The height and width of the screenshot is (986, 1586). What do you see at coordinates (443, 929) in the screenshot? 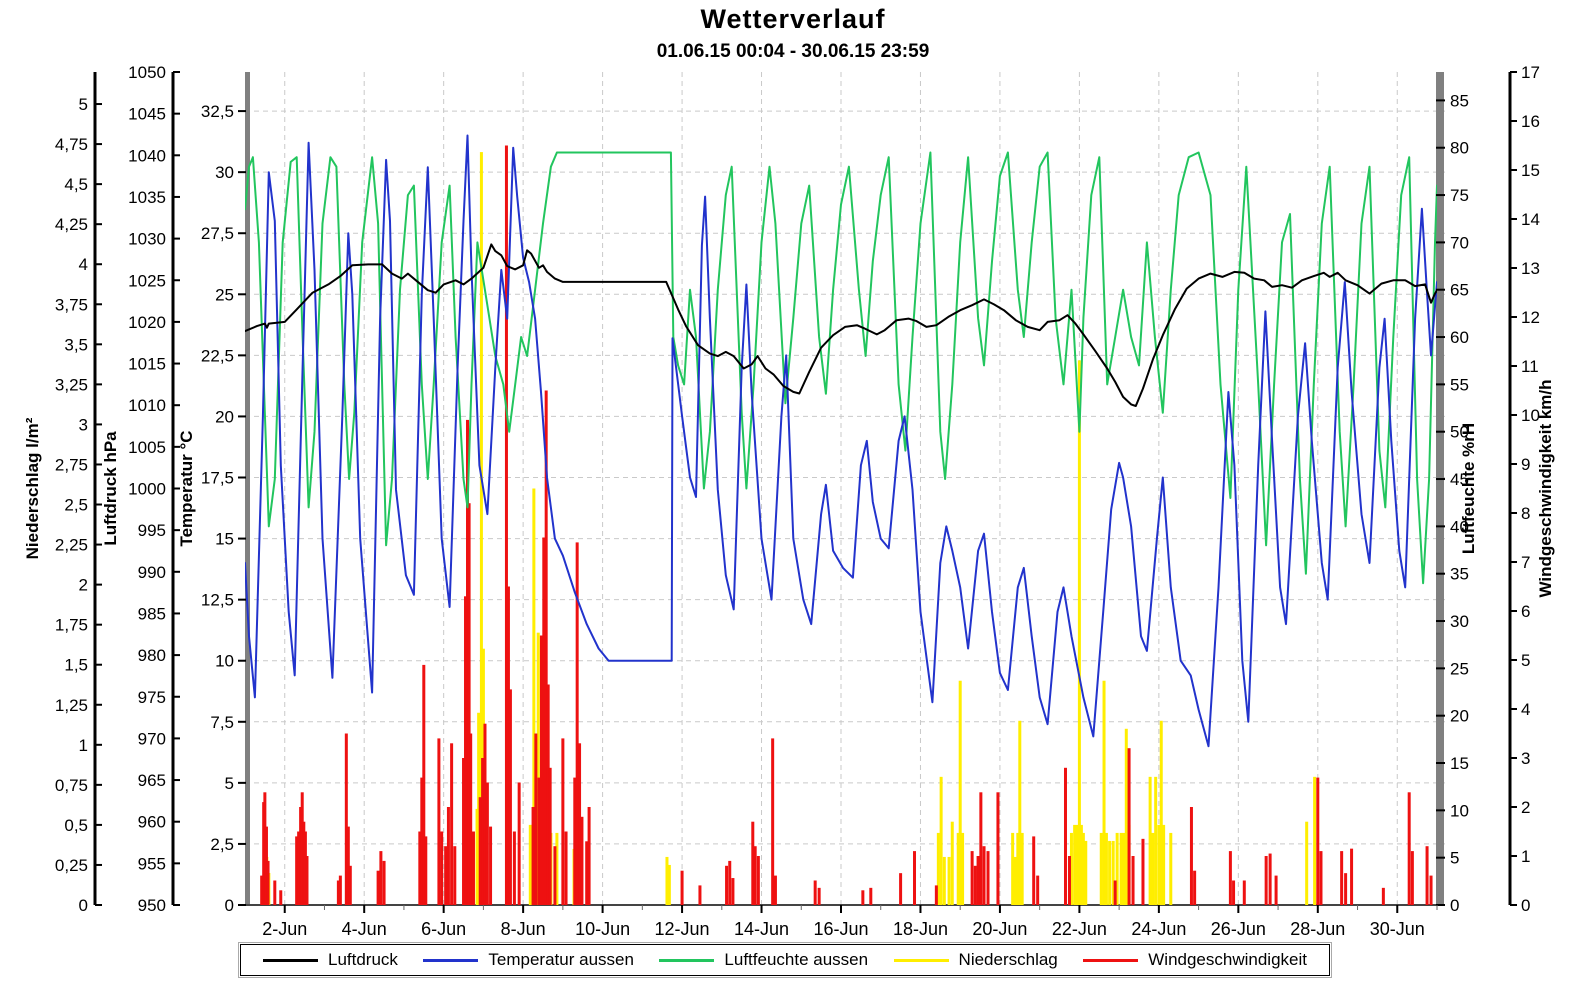
I see `x-tick-label: 6-Jun` at bounding box center [443, 929].